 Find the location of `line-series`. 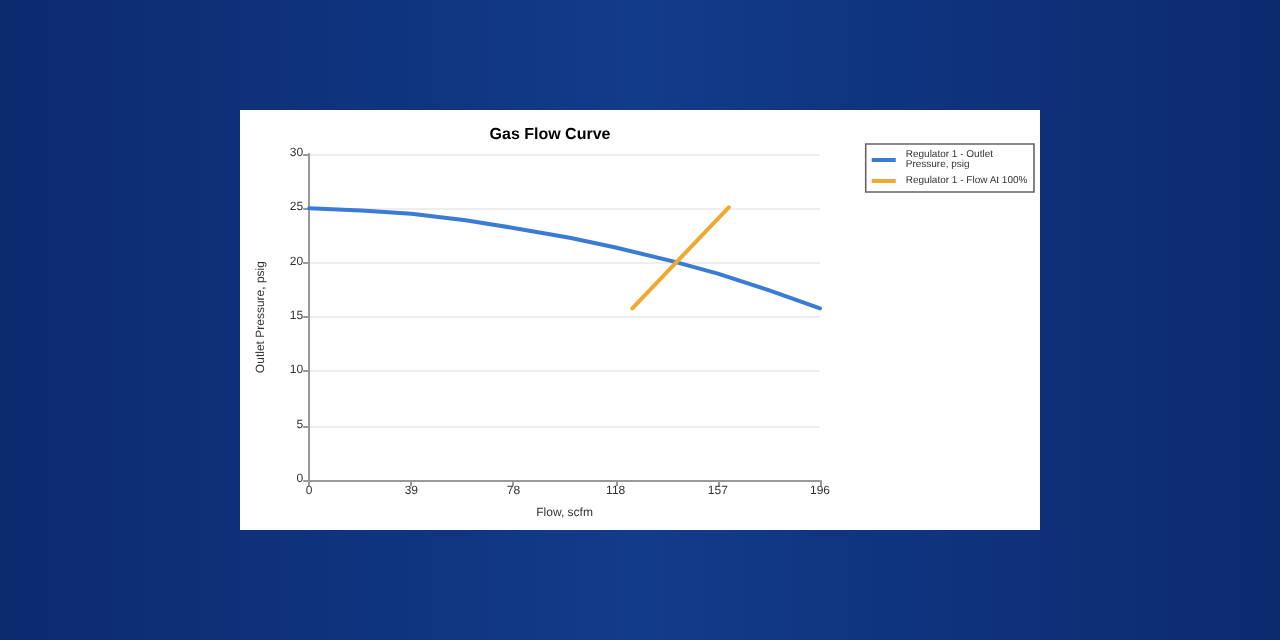

line-series is located at coordinates (564, 258).